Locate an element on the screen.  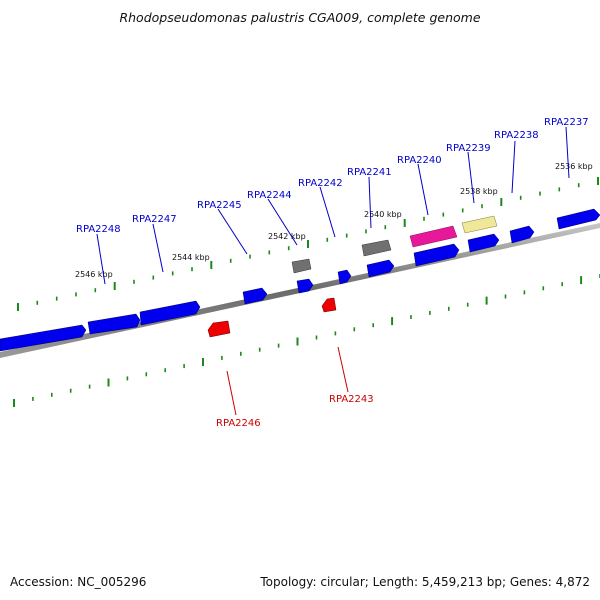
gene-label: RPA2237 is located at coordinates (566, 122).